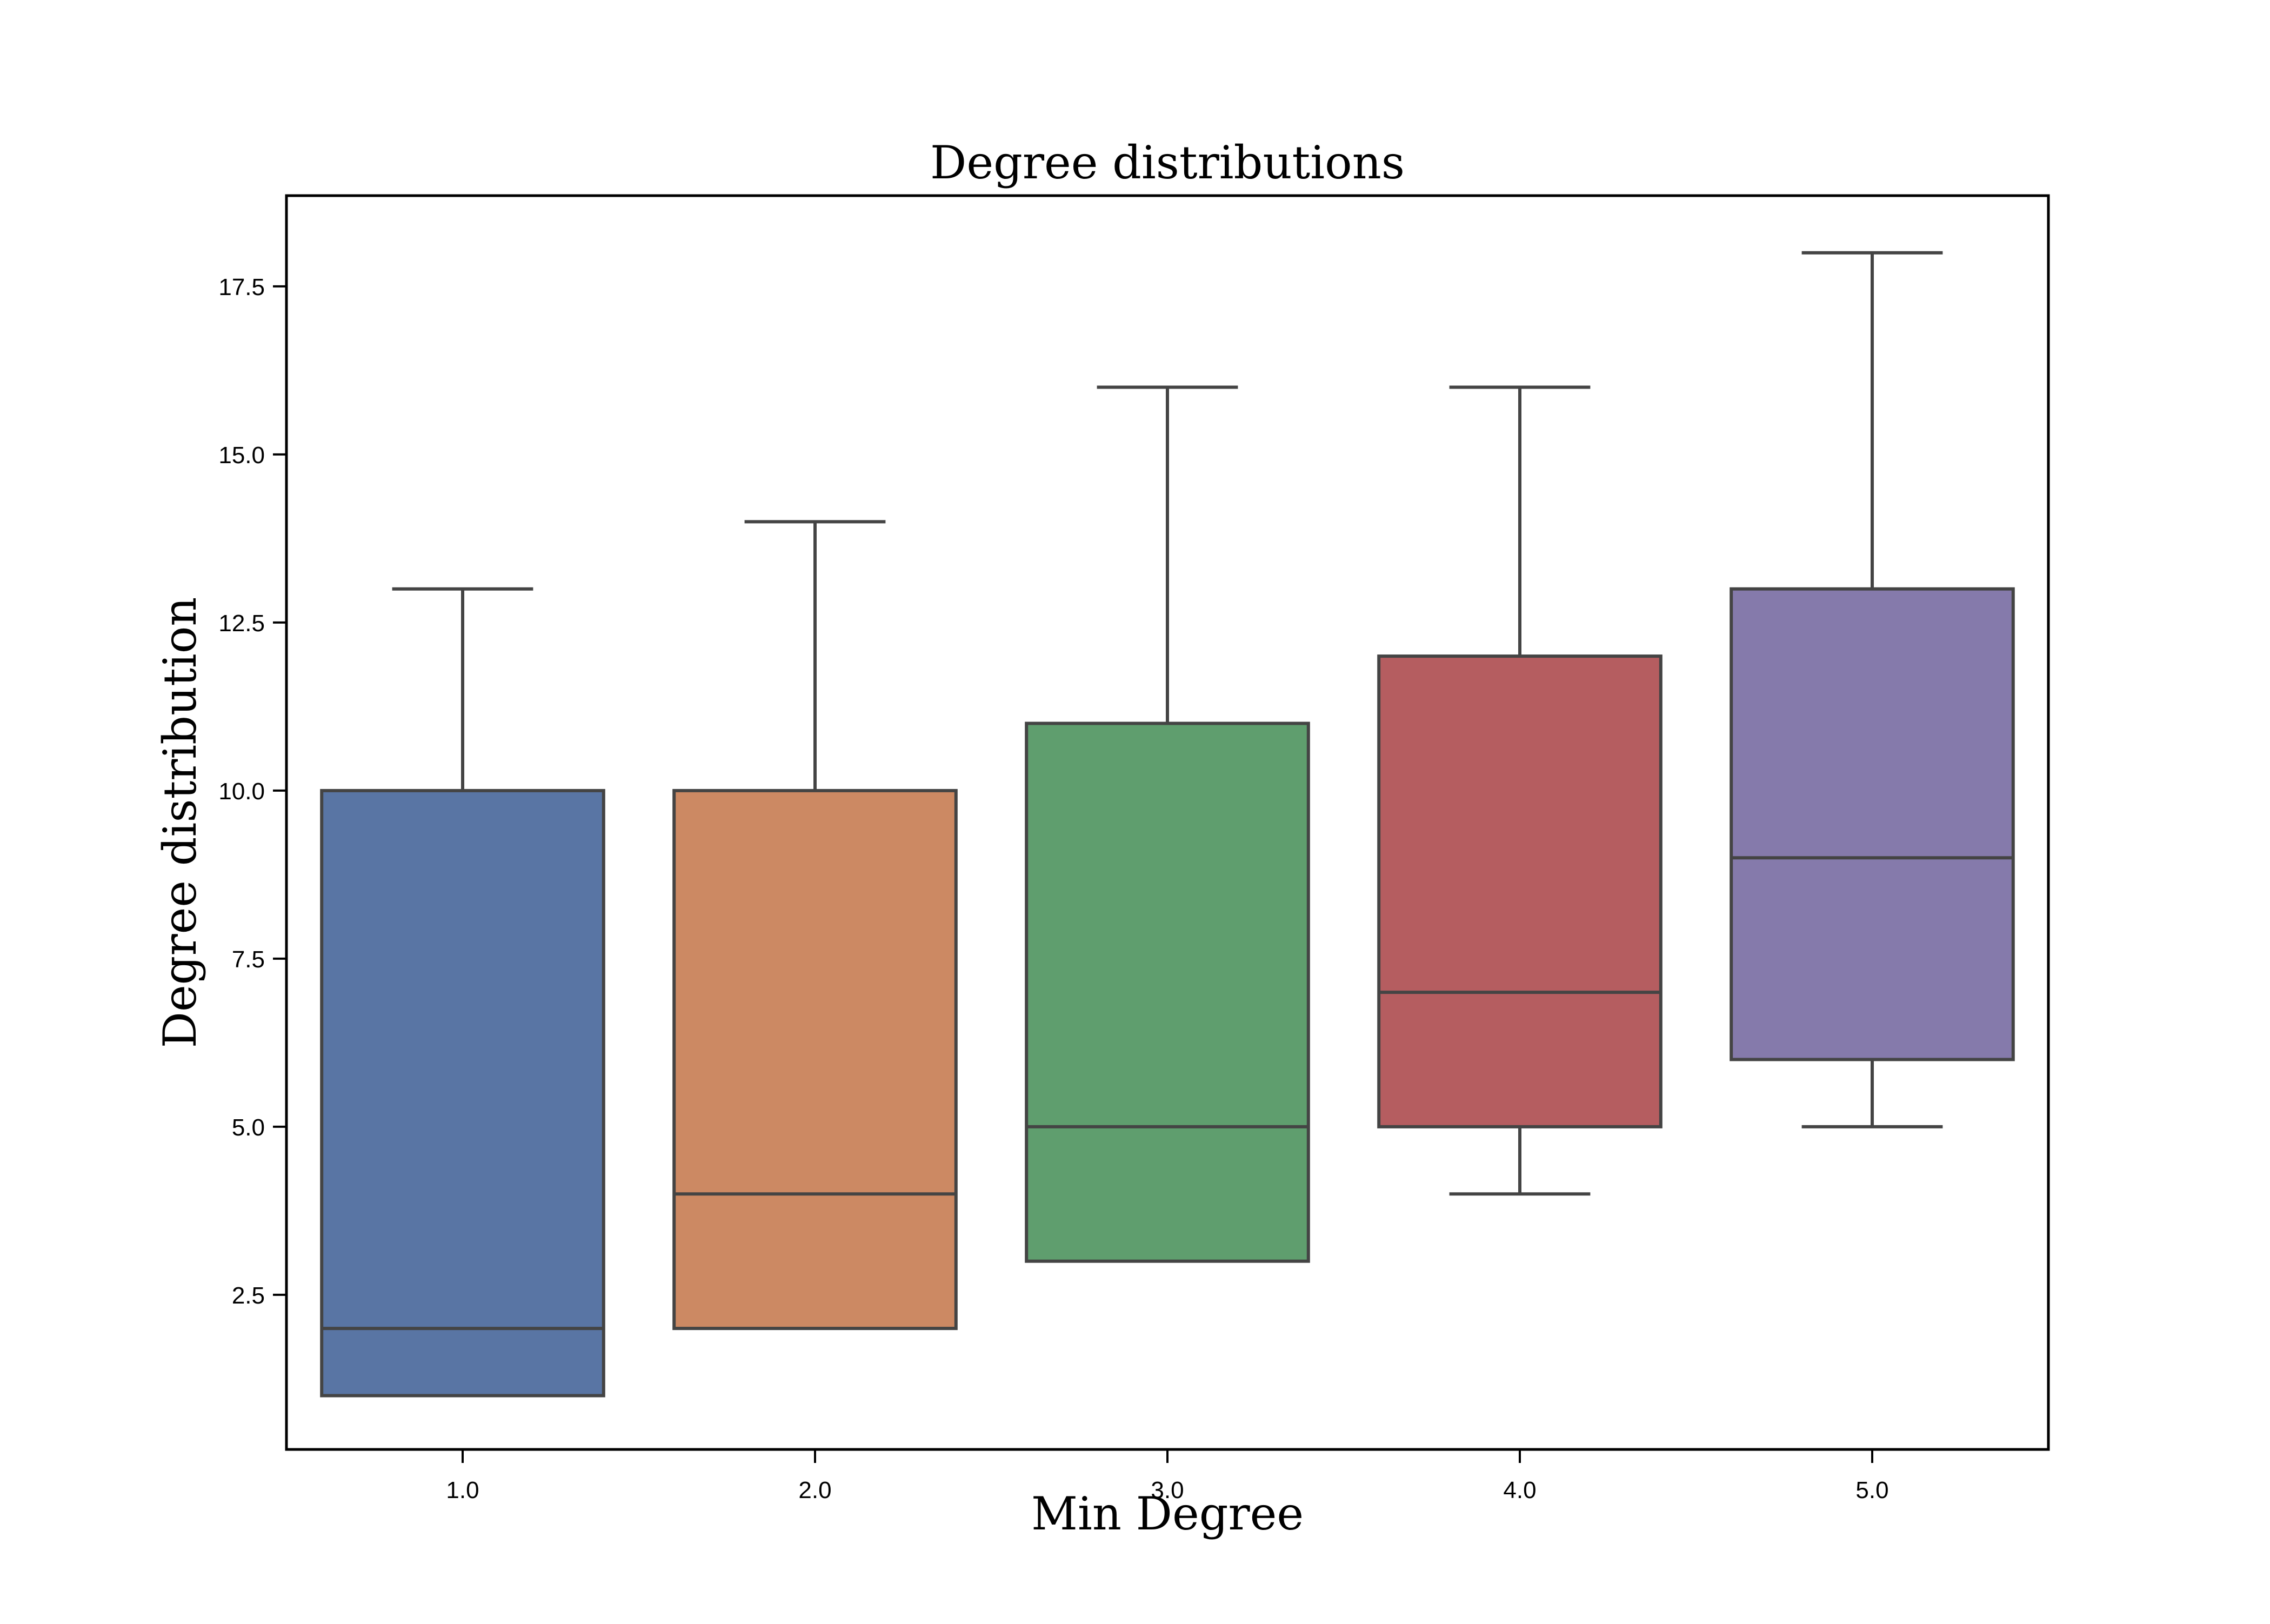  Describe the element at coordinates (179, 822) in the screenshot. I see `y-axis-label: Degree distribution` at that location.